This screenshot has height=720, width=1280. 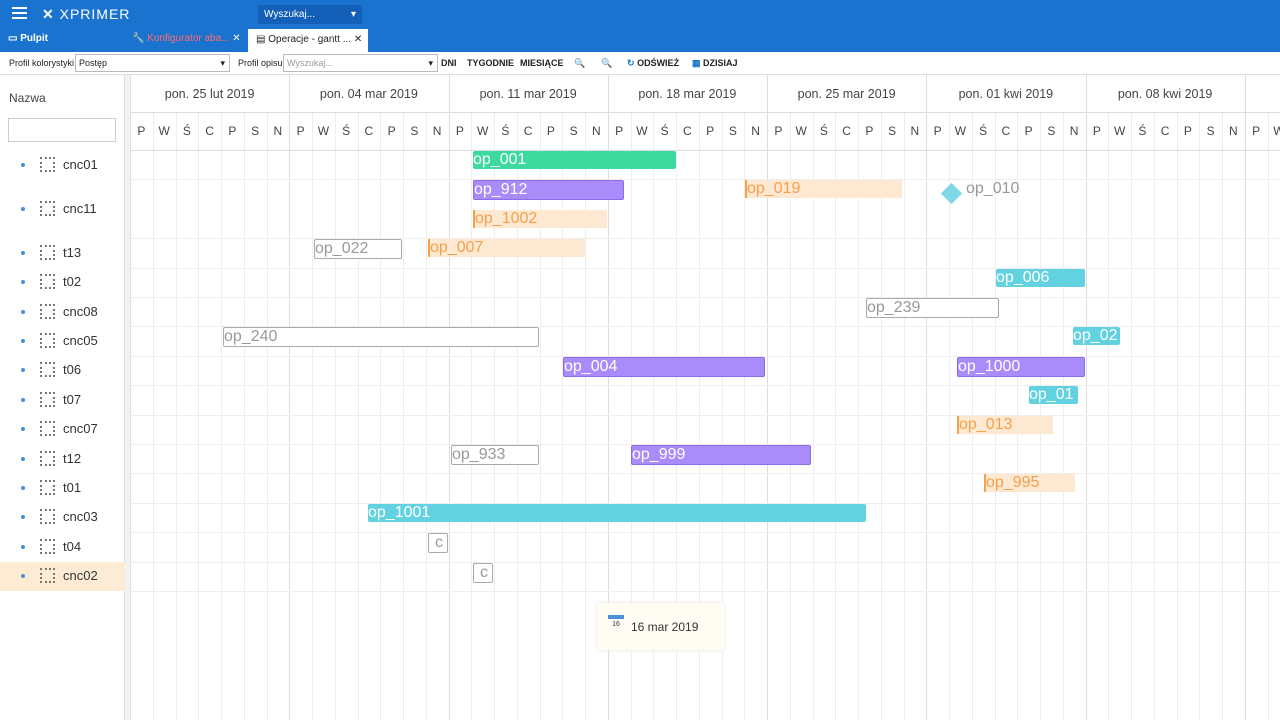 What do you see at coordinates (72, 252) in the screenshot?
I see `resource-name: t13` at bounding box center [72, 252].